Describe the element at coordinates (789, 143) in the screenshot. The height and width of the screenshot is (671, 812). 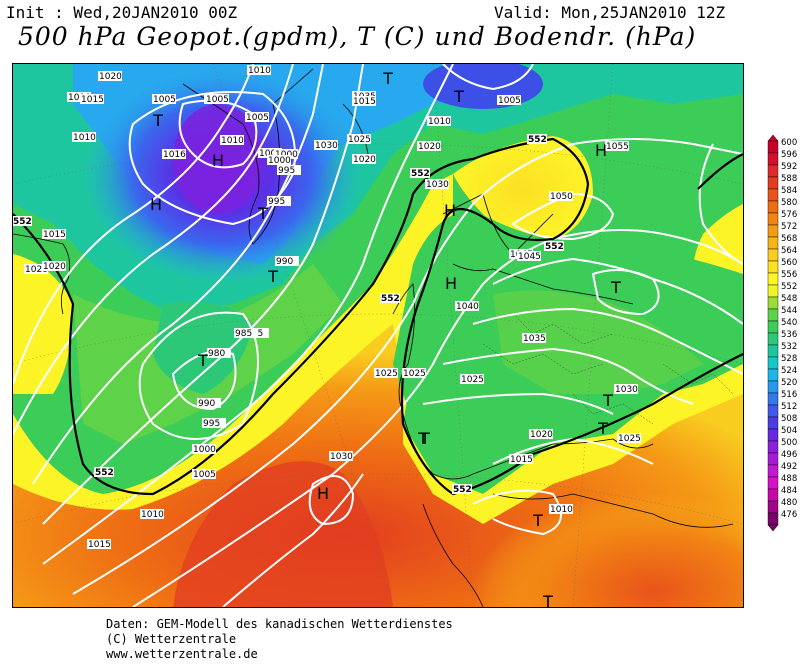
I see `legend-value: 600` at that location.